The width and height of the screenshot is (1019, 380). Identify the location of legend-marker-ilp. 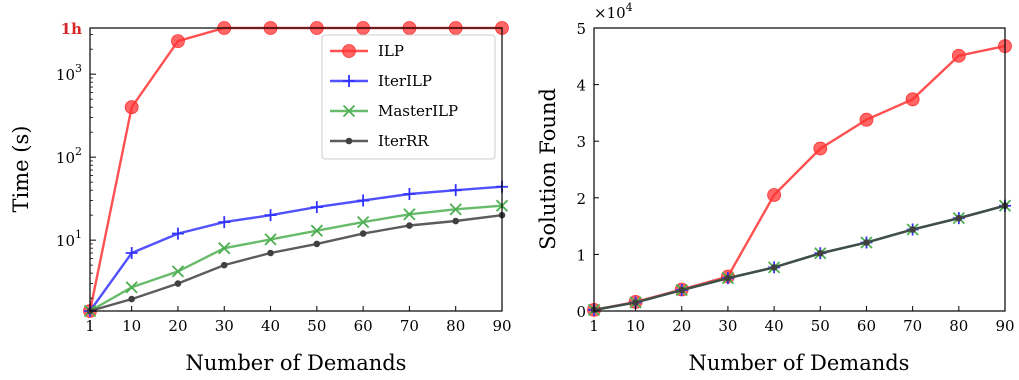
(349, 51).